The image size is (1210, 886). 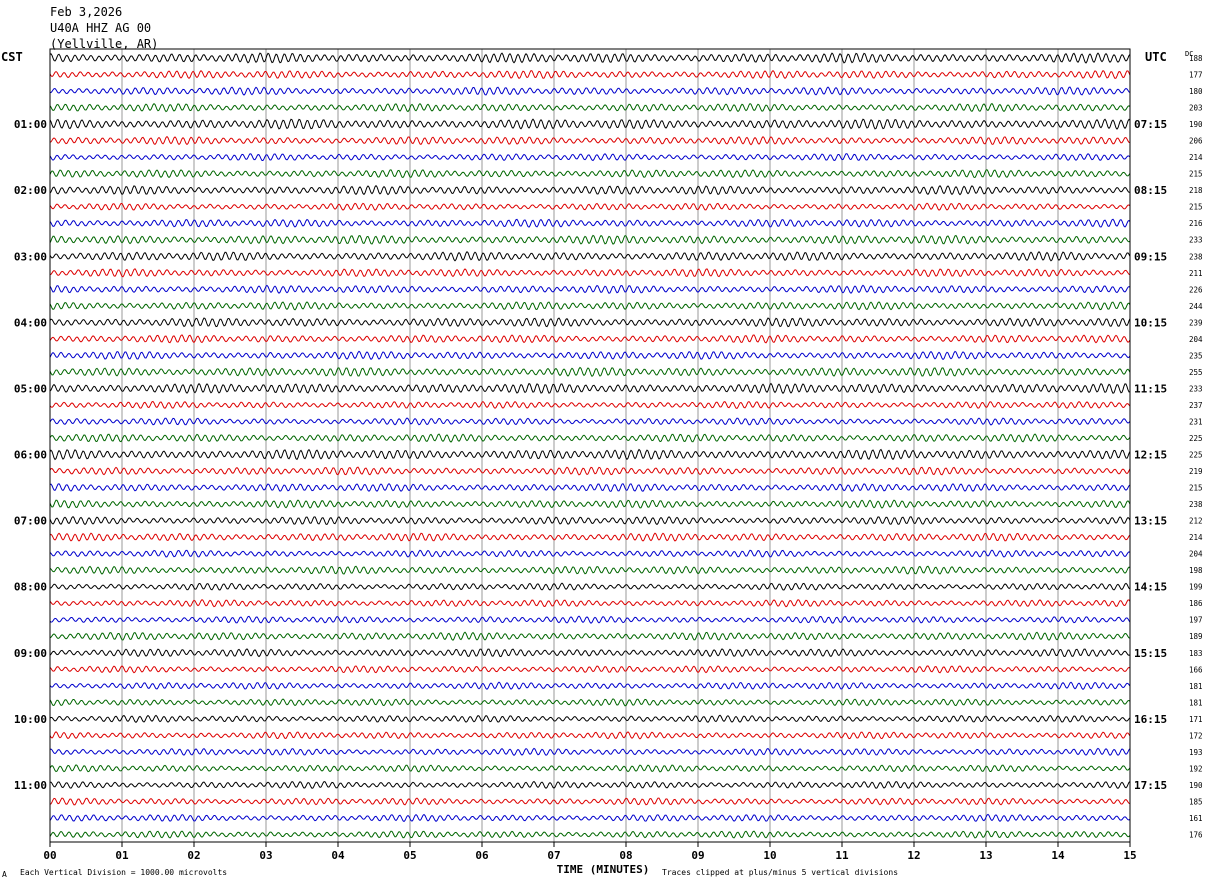 What do you see at coordinates (1196, 521) in the screenshot?
I see `dc-offset-label: 212` at bounding box center [1196, 521].